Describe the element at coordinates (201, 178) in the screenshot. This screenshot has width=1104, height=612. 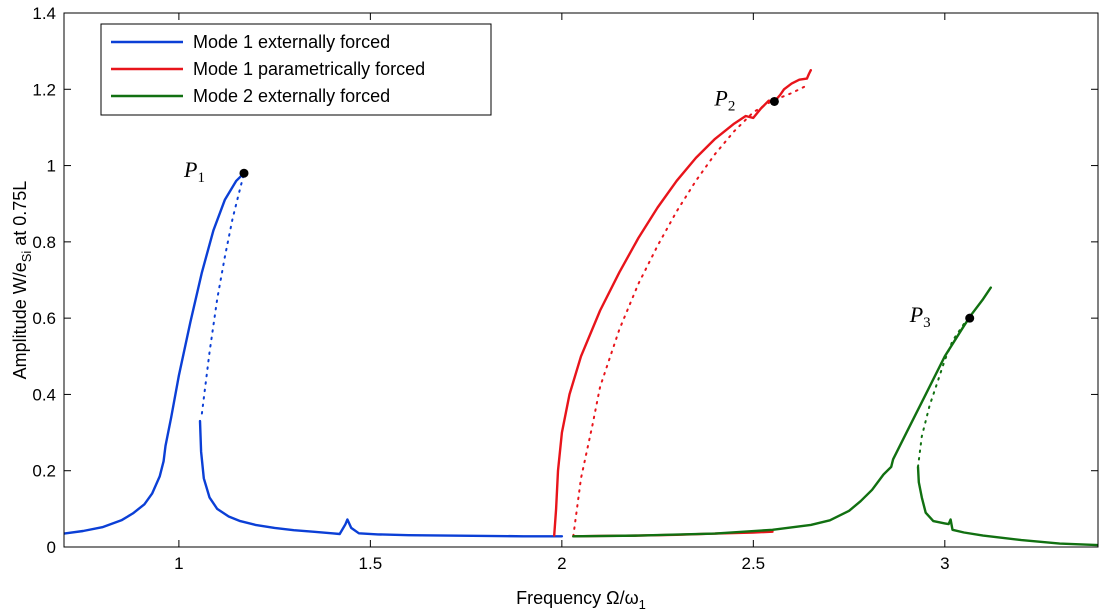
I see `annotation-label-sub: 1` at that location.